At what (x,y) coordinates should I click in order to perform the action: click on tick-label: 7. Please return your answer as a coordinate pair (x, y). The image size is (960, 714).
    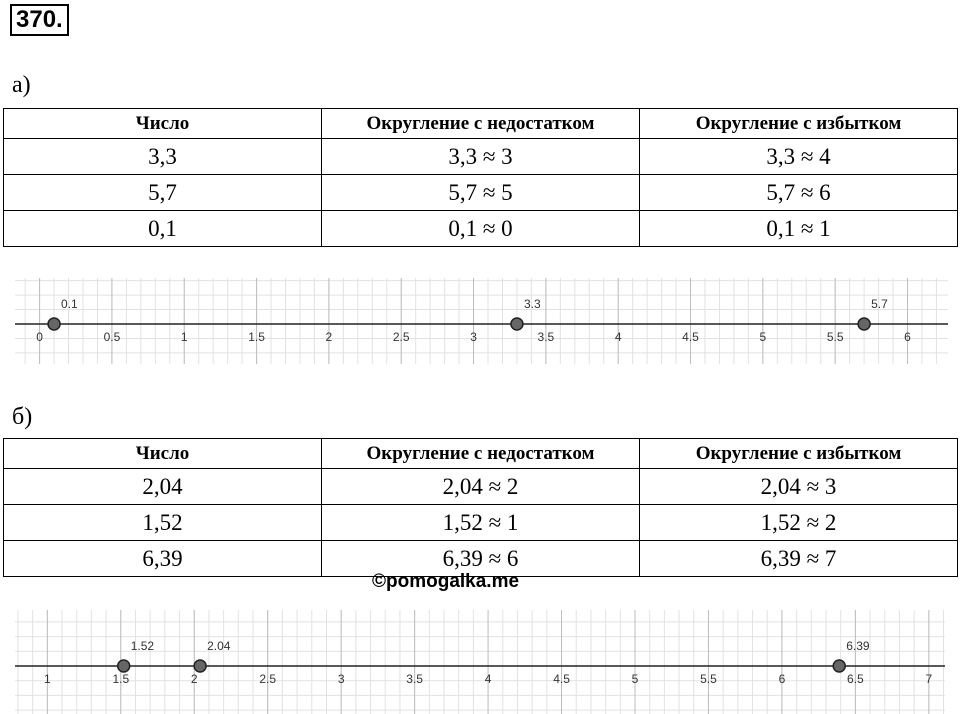
    Looking at the image, I should click on (928, 679).